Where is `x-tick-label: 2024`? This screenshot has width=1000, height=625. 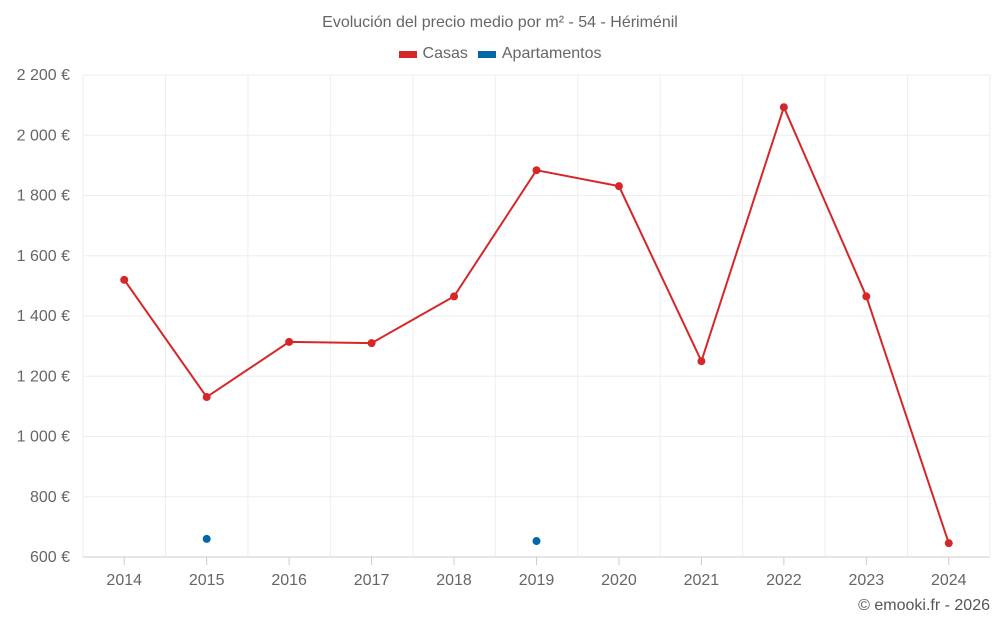 x-tick-label: 2024 is located at coordinates (949, 580).